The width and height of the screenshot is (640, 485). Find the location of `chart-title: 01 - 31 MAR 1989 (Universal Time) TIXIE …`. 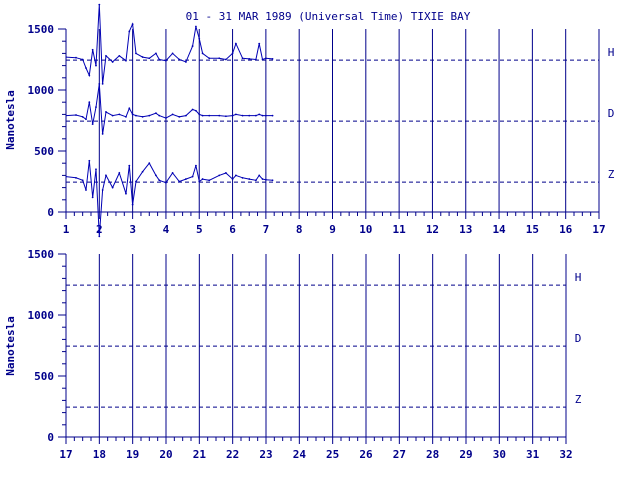

chart-title: 01 - 31 MAR 1989 (Universal Time) TIXIE … is located at coordinates (328, 16).